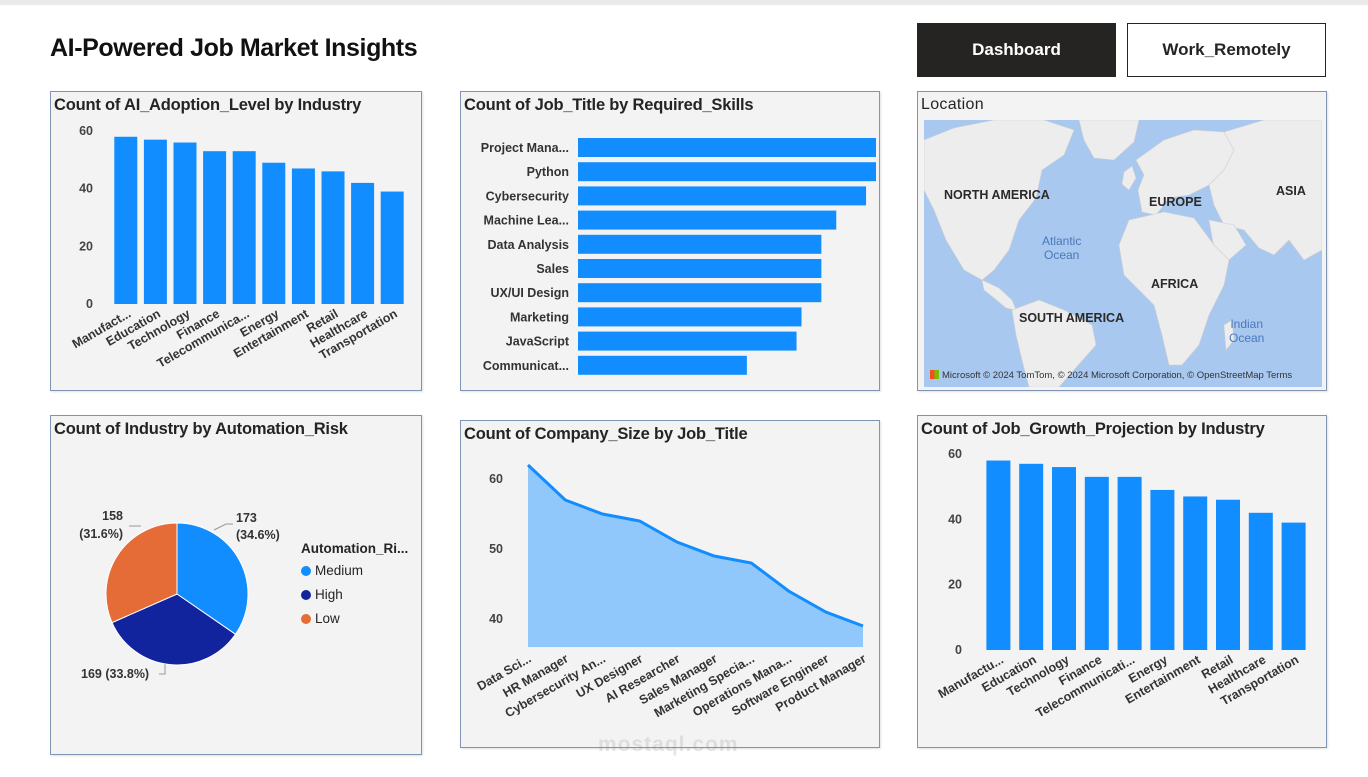 The image size is (1368, 777). Describe the element at coordinates (1247, 331) in the screenshot. I see `map-label-indian-ocean: Indian Ocean` at that location.